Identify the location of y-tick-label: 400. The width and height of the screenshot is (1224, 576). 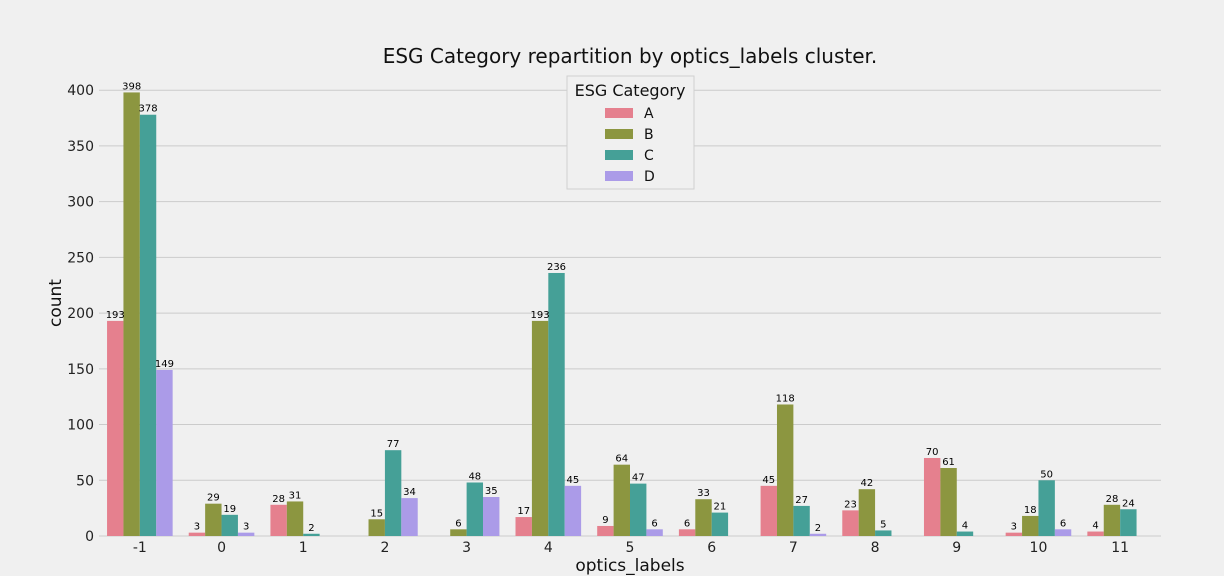
(80, 91).